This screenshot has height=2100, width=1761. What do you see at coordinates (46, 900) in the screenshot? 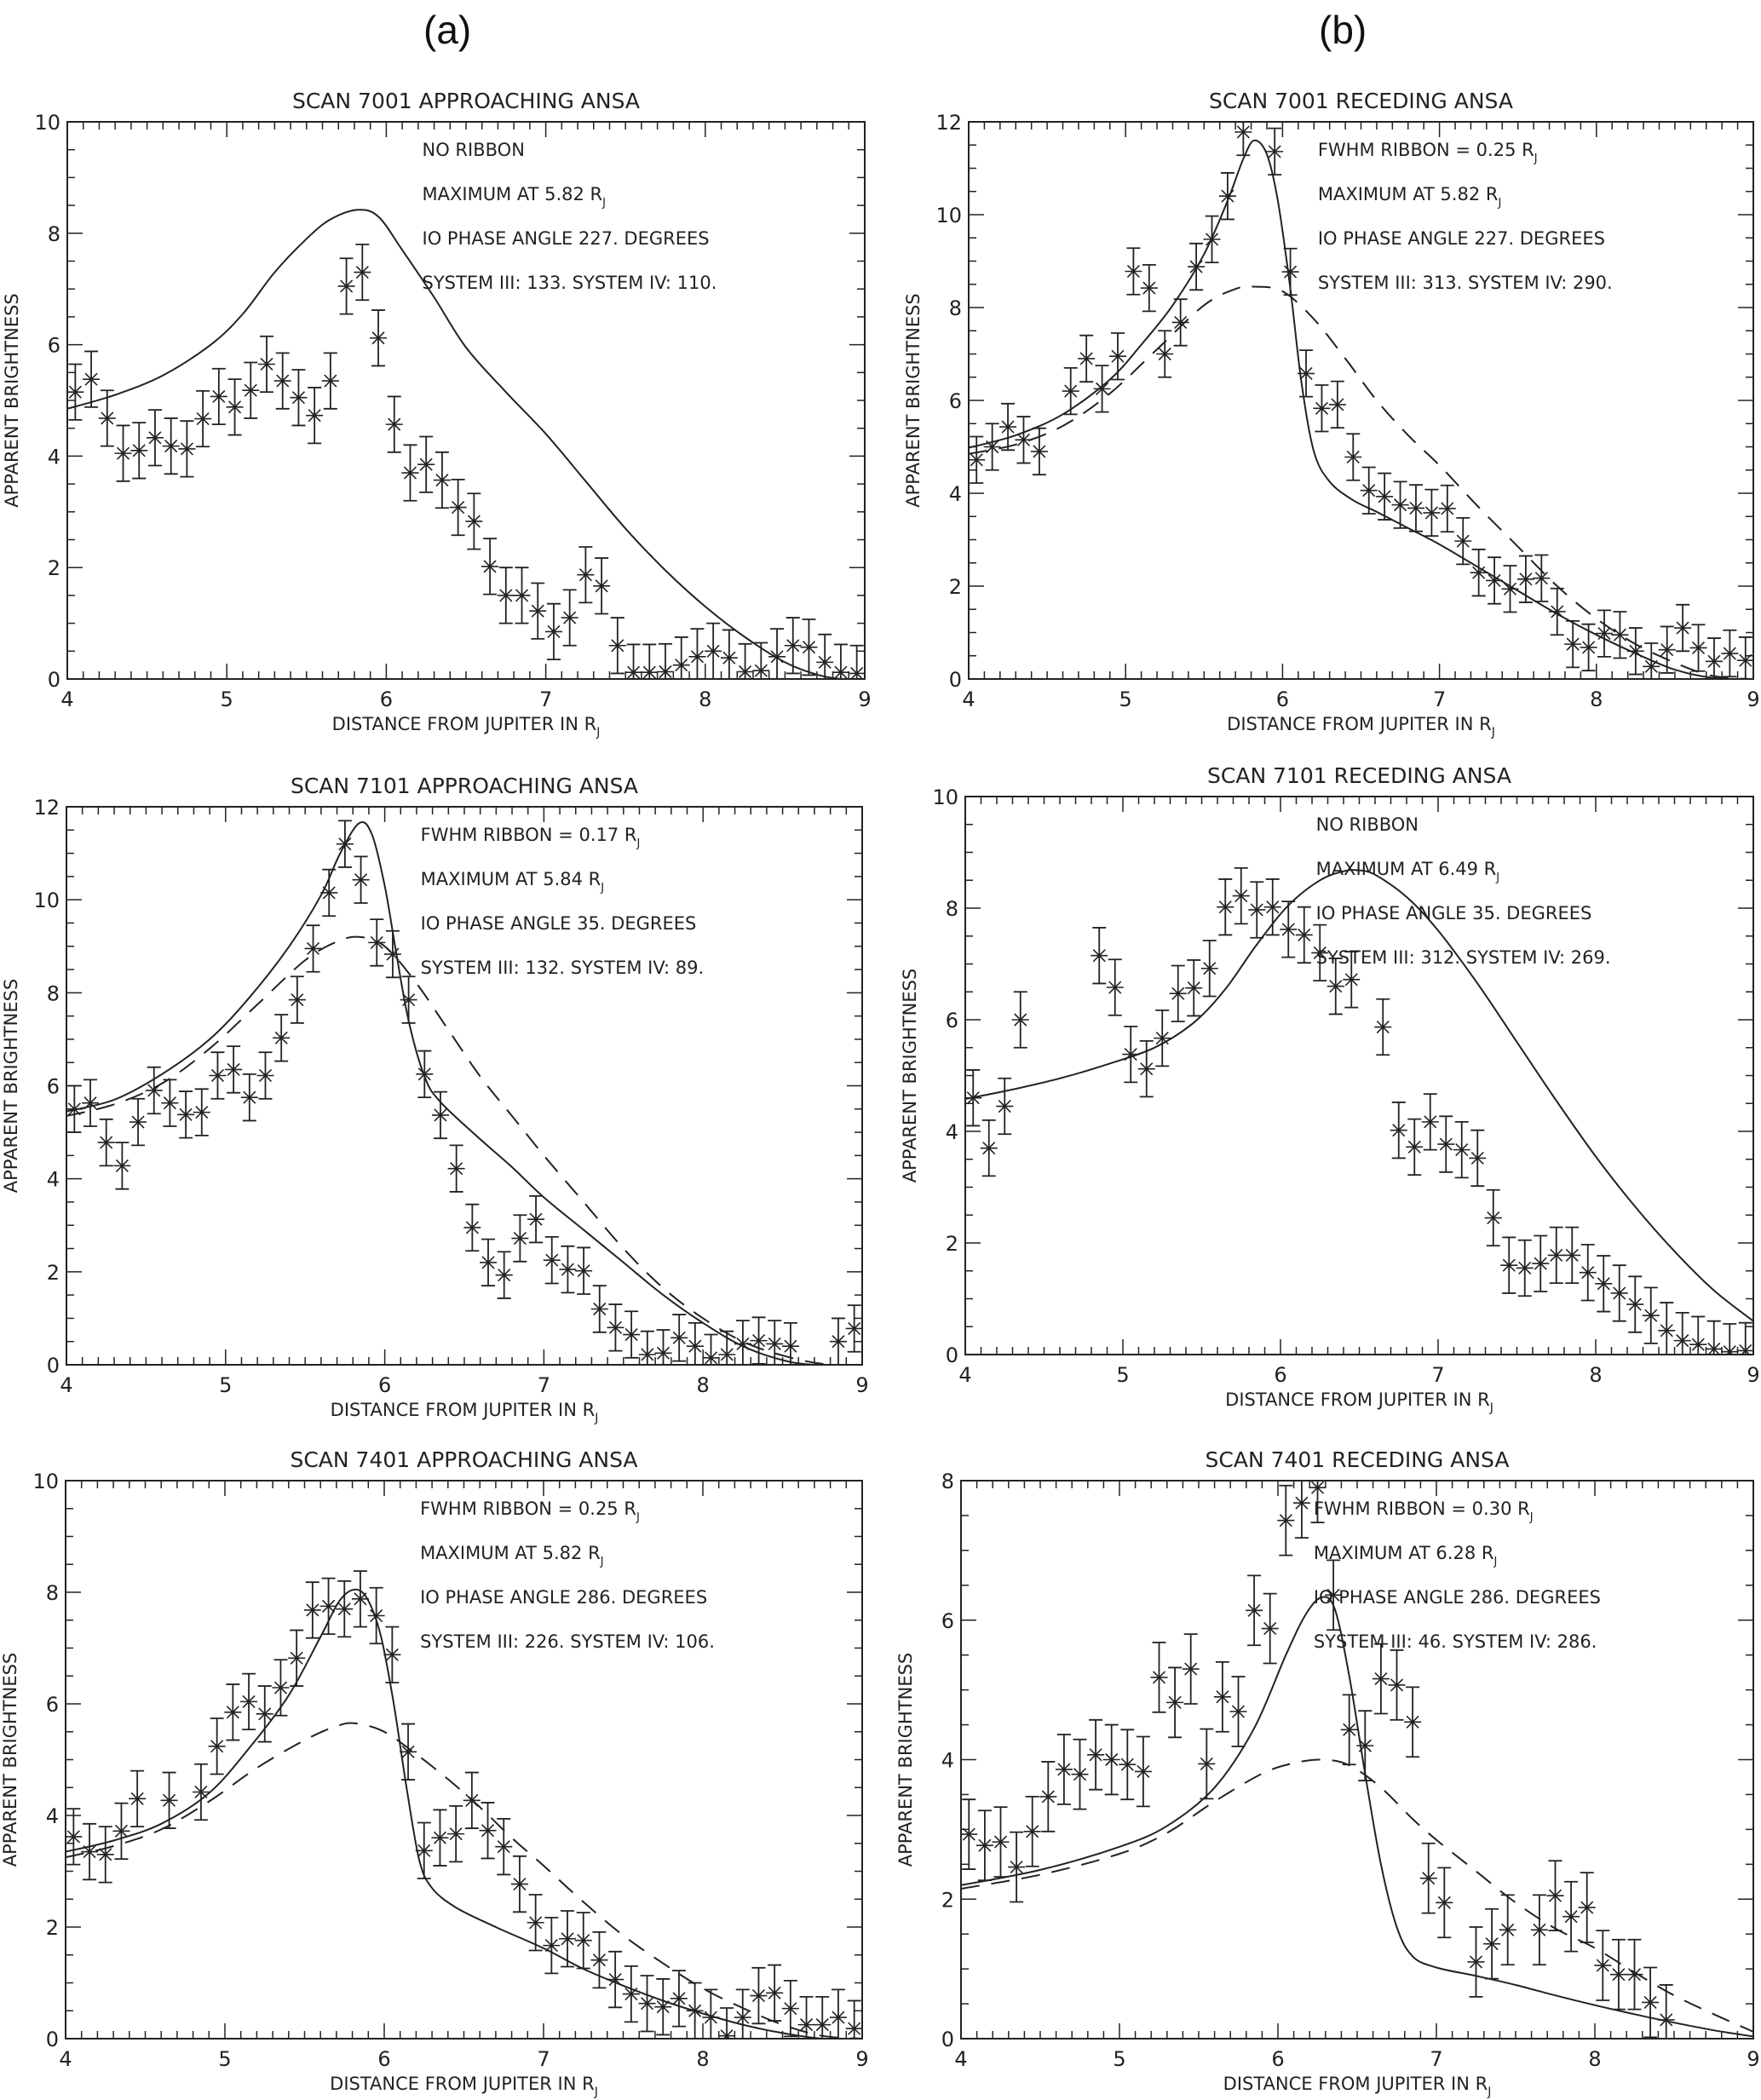
I see `y-tick-label: 10` at bounding box center [46, 900].